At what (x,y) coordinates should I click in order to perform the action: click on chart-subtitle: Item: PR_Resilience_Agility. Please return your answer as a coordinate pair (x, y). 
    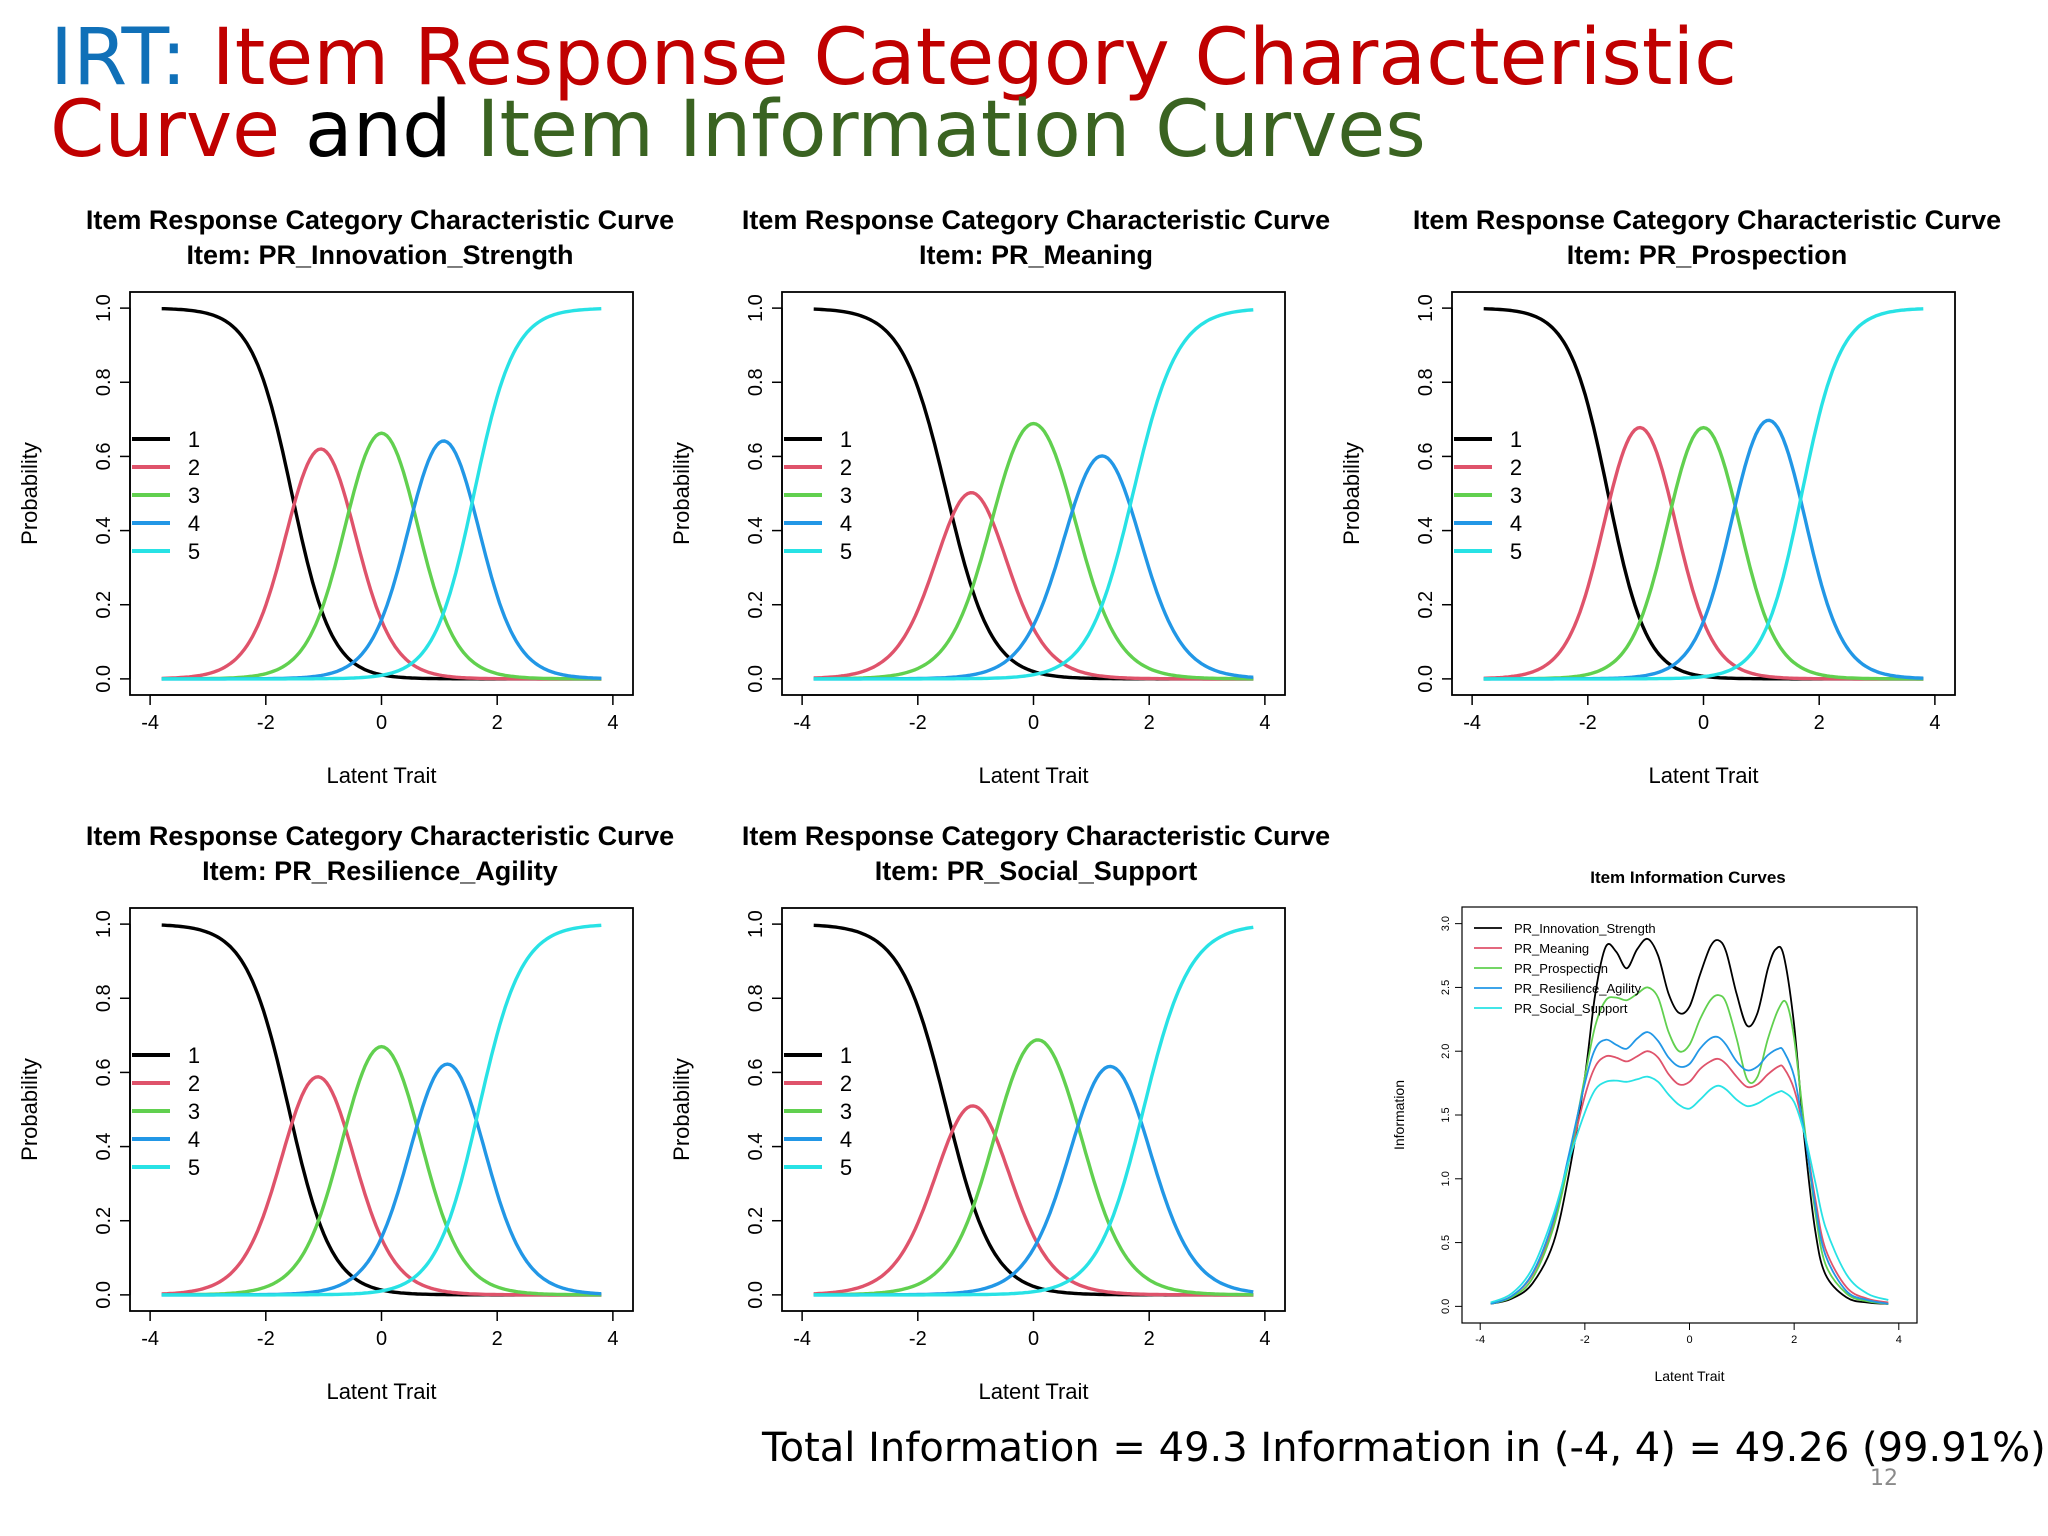
    Looking at the image, I should click on (380, 871).